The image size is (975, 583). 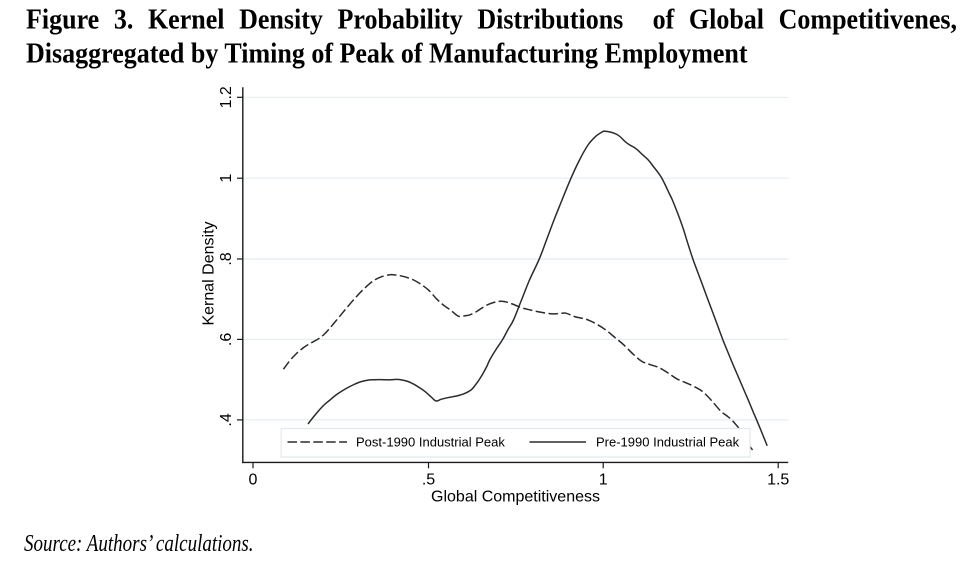 I want to click on svg-text: Pre-1990 Industrial Peak, so click(x=668, y=442).